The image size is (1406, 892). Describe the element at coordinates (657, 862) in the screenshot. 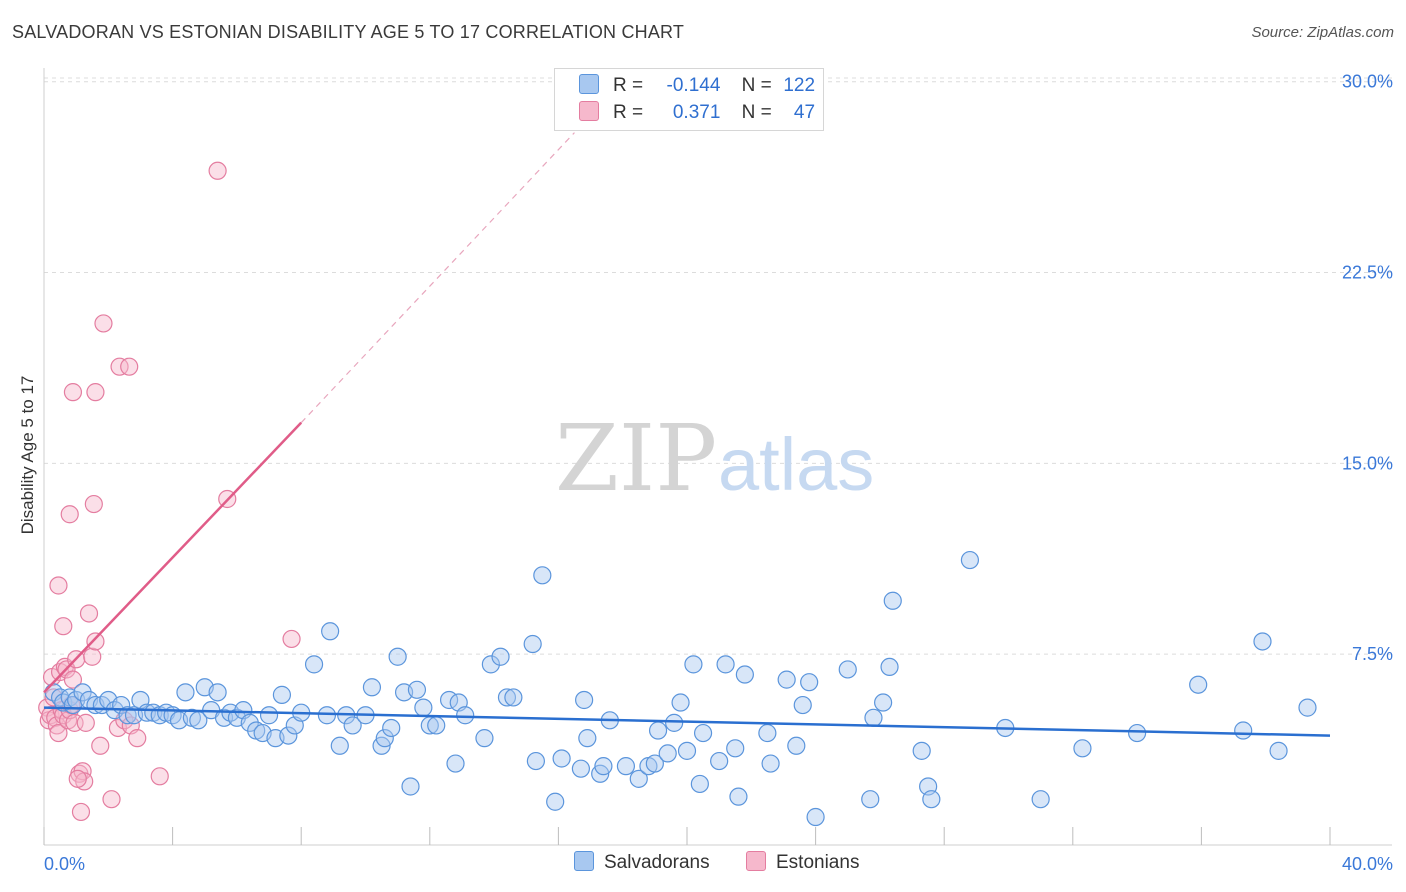

I see `salvadorans-legend-label: Salvadorans` at that location.